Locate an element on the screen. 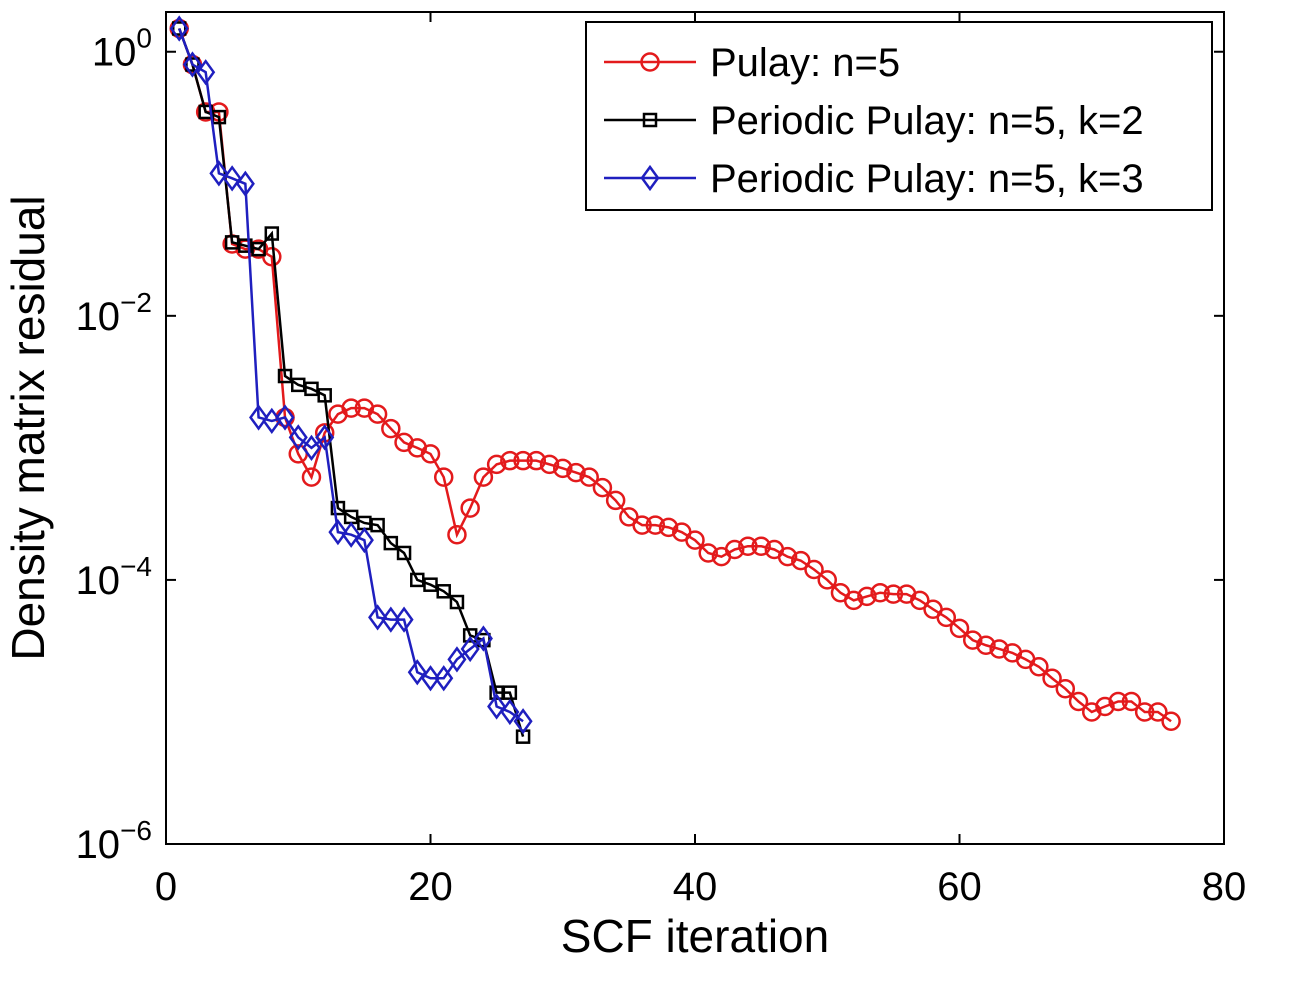 The height and width of the screenshot is (1000, 1308). y-tick-label: 10⁻² is located at coordinates (114, 313).